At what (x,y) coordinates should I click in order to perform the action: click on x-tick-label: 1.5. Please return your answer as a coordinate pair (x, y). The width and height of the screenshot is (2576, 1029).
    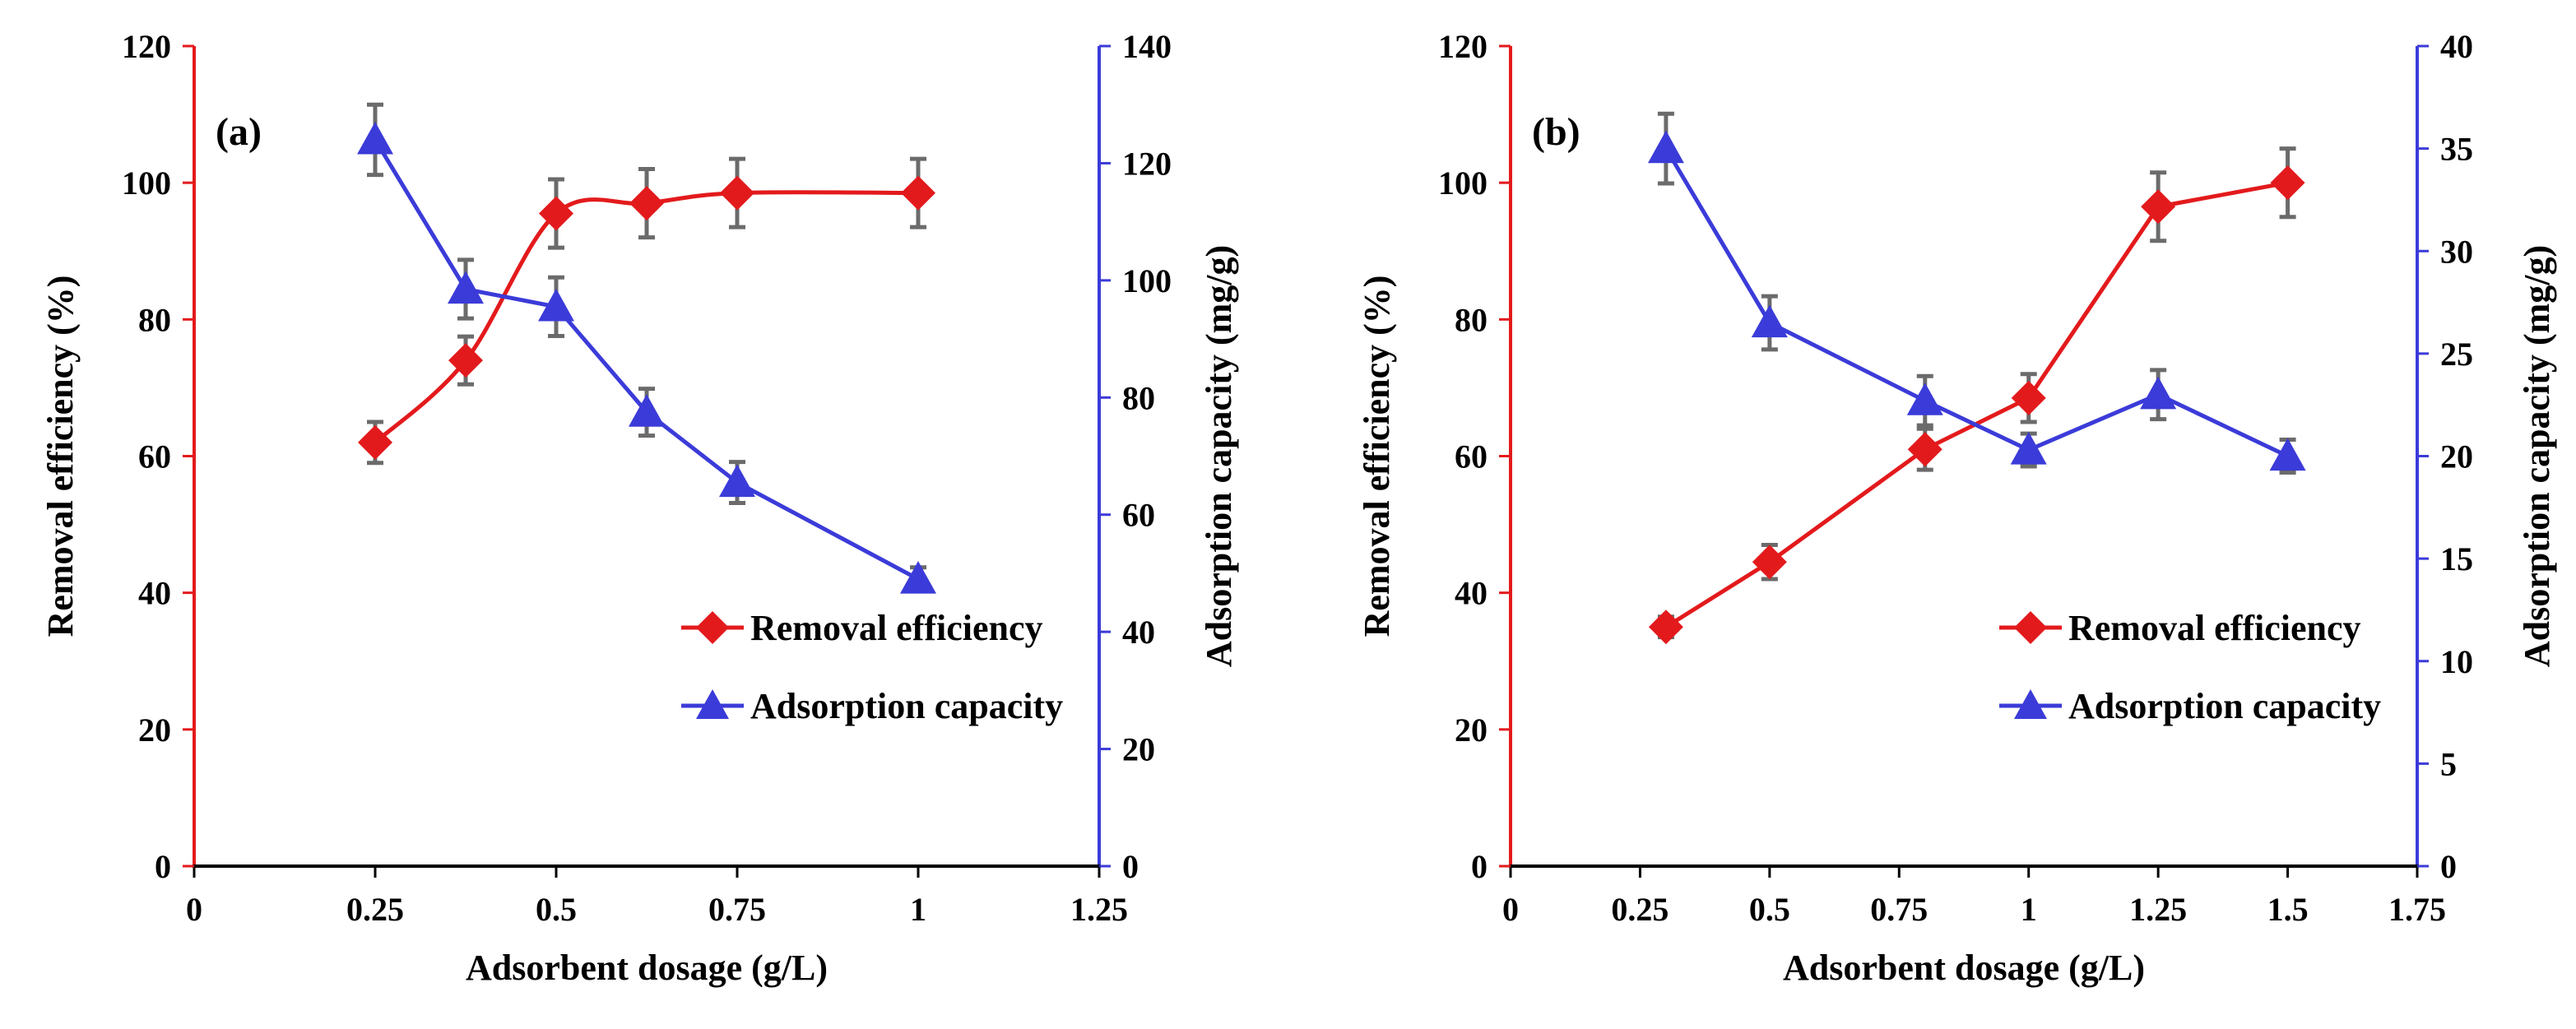
    Looking at the image, I should click on (2288, 909).